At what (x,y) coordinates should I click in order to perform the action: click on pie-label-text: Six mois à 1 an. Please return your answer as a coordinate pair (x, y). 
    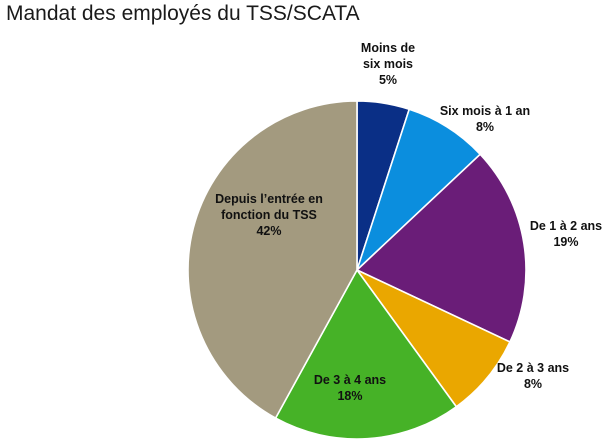
    Looking at the image, I should click on (485, 111).